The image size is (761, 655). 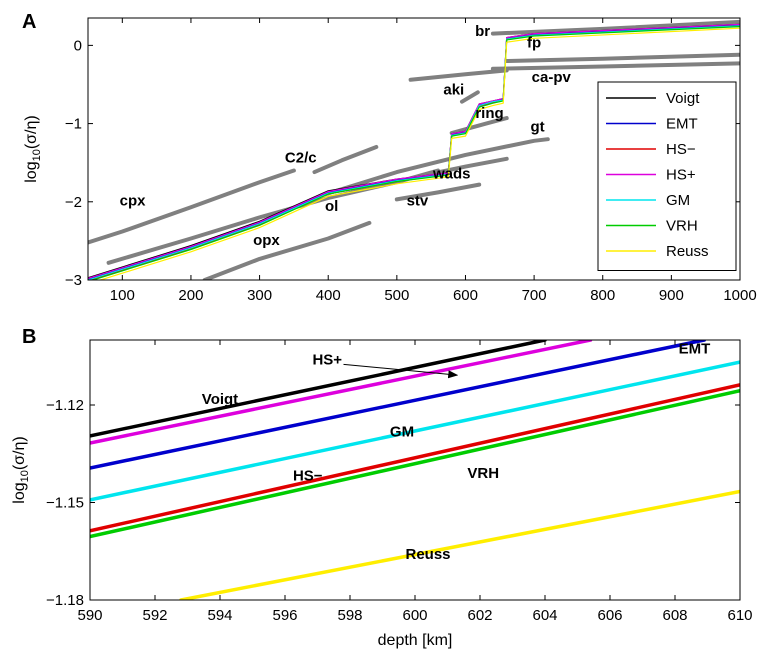 What do you see at coordinates (739, 615) in the screenshot?
I see `x-tick-label: 610` at bounding box center [739, 615].